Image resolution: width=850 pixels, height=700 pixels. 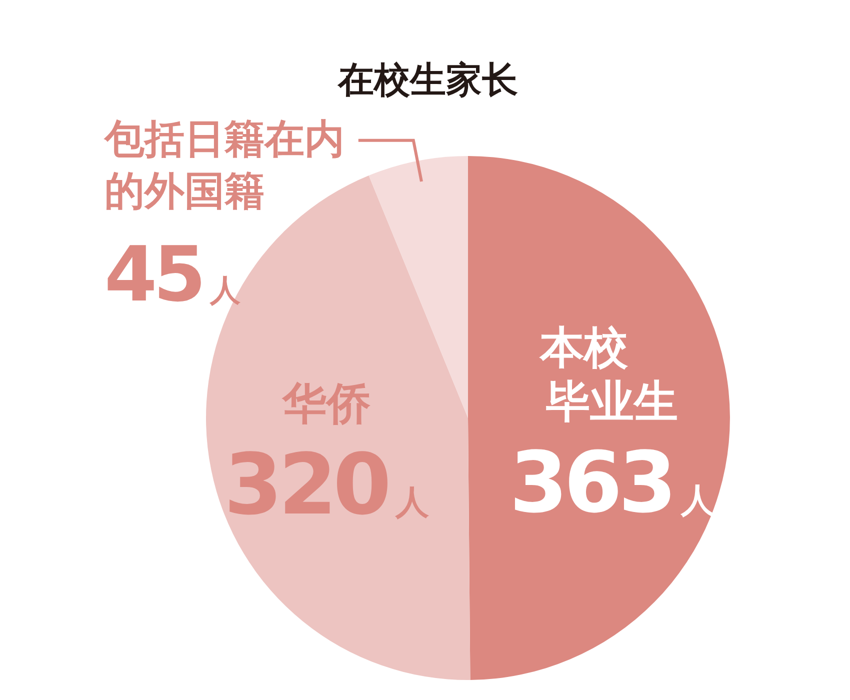 I want to click on data-label: 320人, so click(x=327, y=484).